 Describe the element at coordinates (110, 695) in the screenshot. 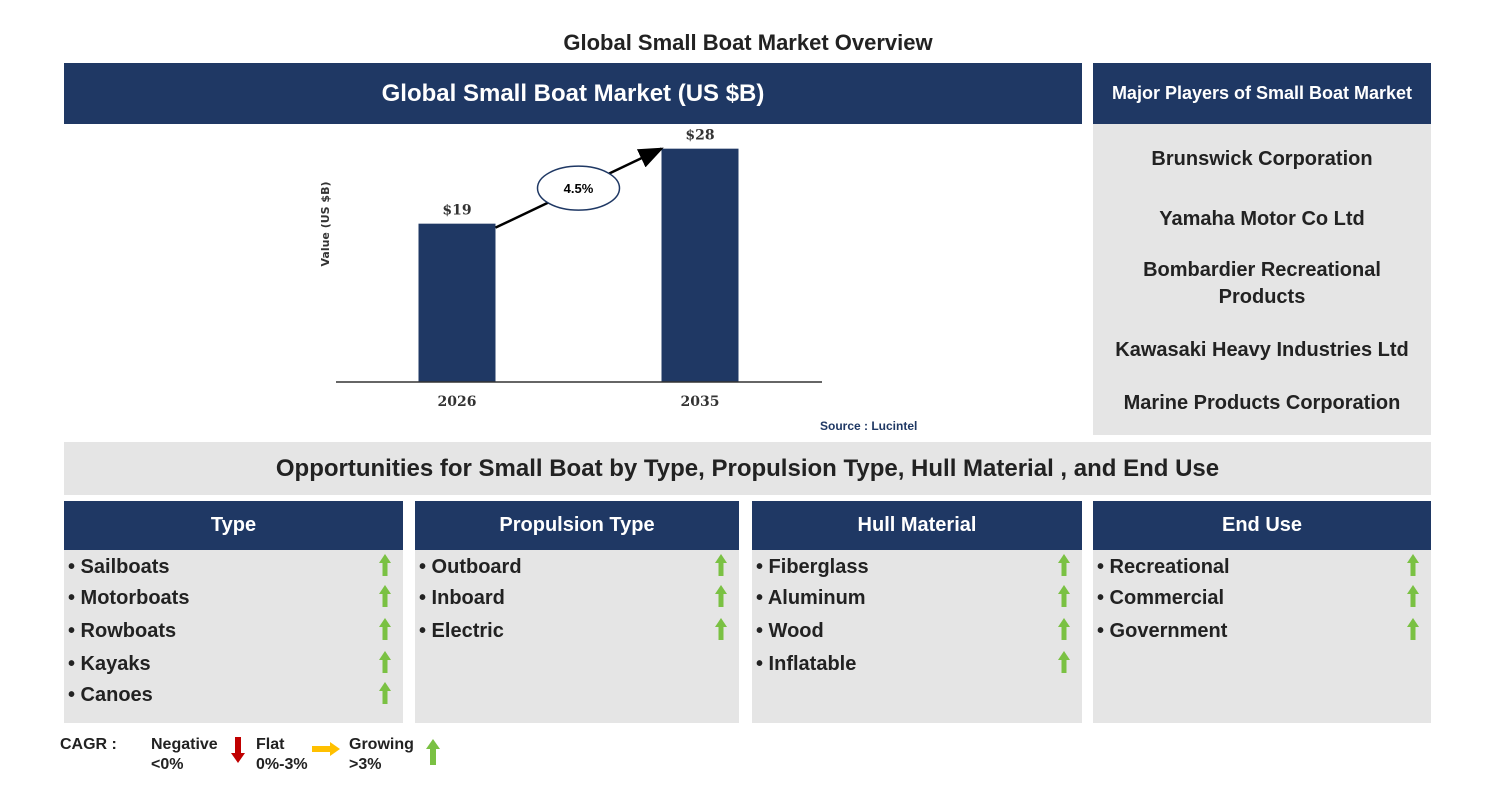

I see `segment-item: • Canoes` at that location.